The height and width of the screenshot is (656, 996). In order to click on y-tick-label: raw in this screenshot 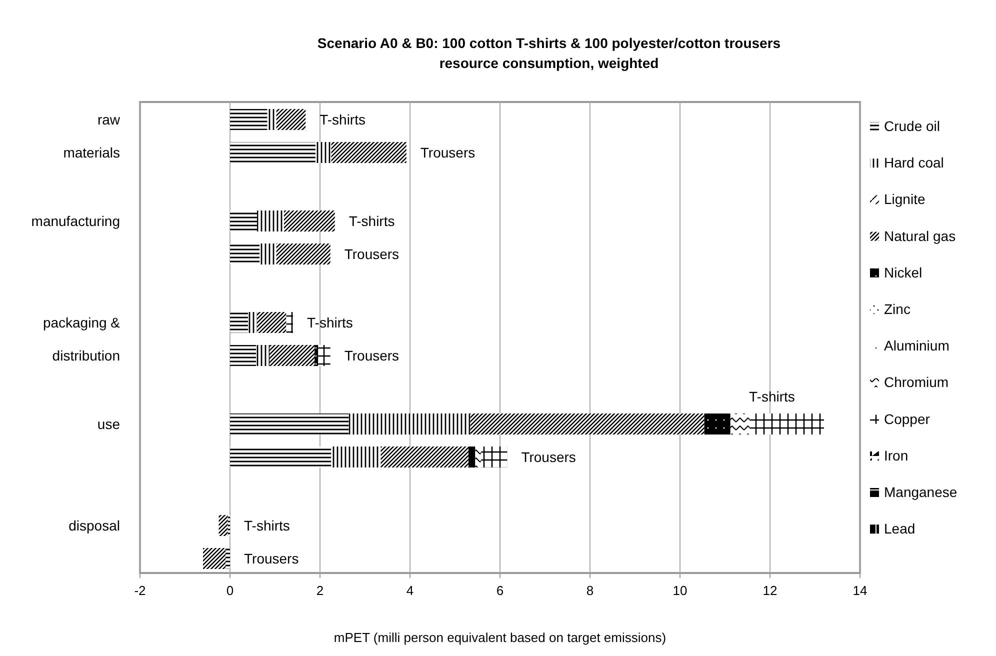, I will do `click(109, 120)`.